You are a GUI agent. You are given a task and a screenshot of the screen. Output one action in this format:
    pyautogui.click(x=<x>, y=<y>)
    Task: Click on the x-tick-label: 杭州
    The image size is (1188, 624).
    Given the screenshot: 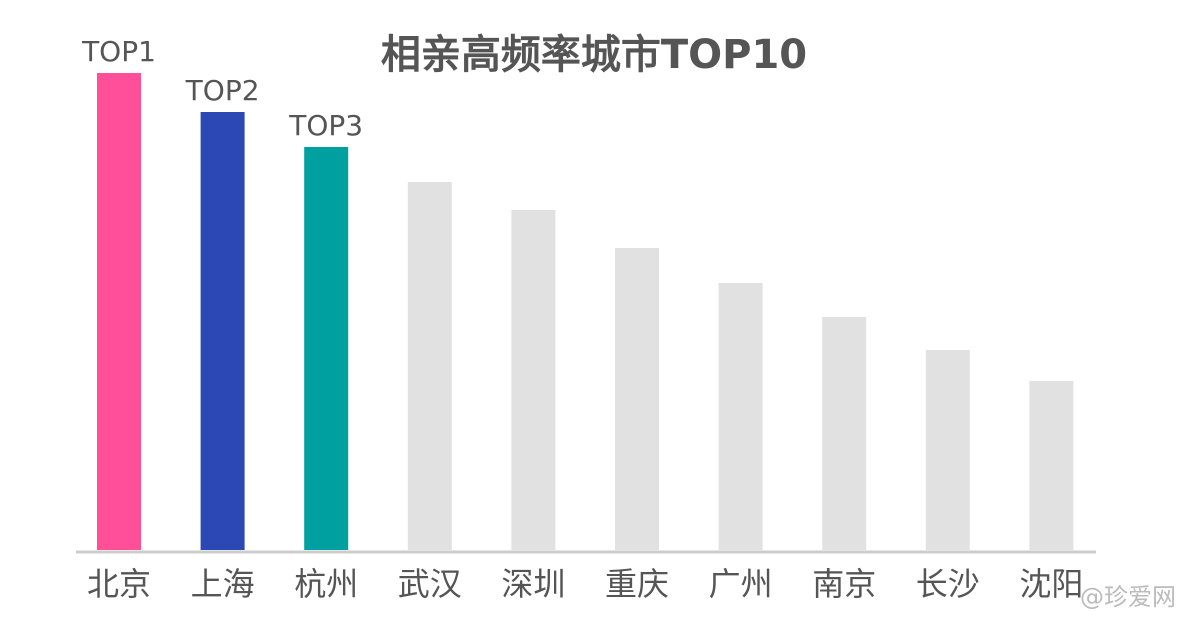 What is the action you would take?
    pyautogui.click(x=326, y=584)
    